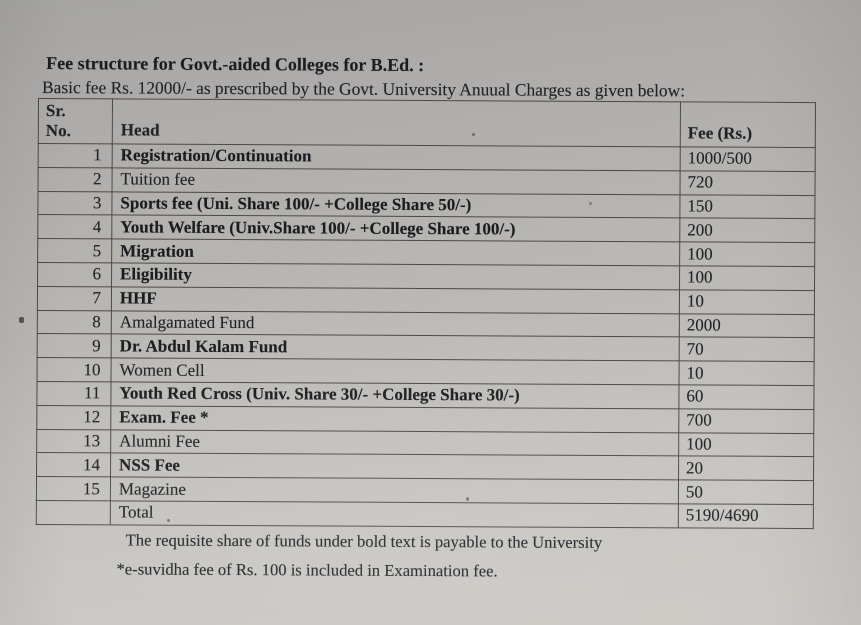  I want to click on cell-fee: 720, so click(748, 183).